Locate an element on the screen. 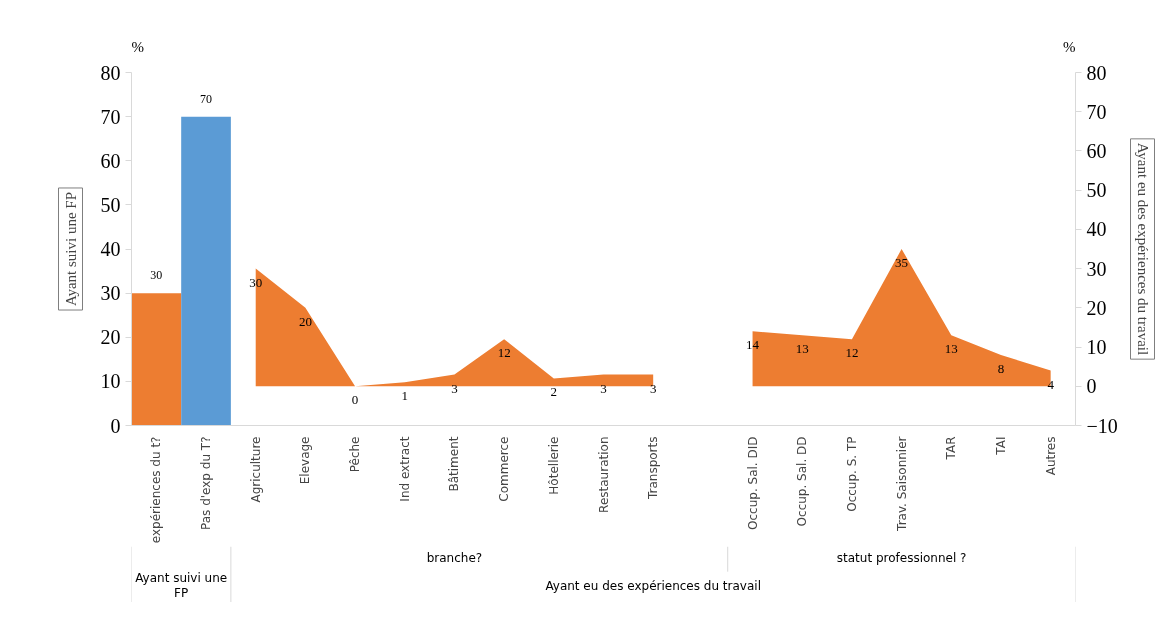  y2-tick-label: 30 is located at coordinates (1096, 268).